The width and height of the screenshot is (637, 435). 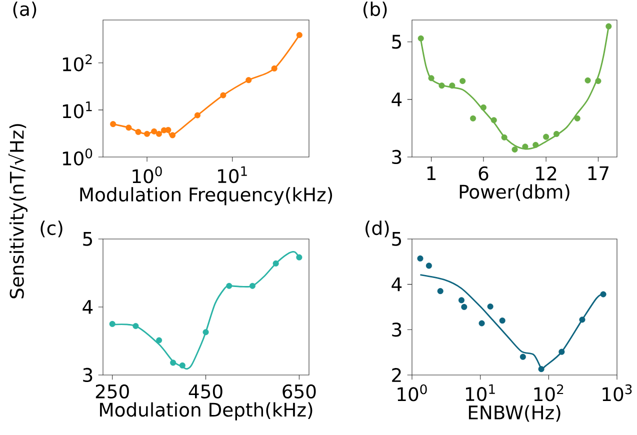 I want to click on chart-title: (c), so click(x=51, y=229).